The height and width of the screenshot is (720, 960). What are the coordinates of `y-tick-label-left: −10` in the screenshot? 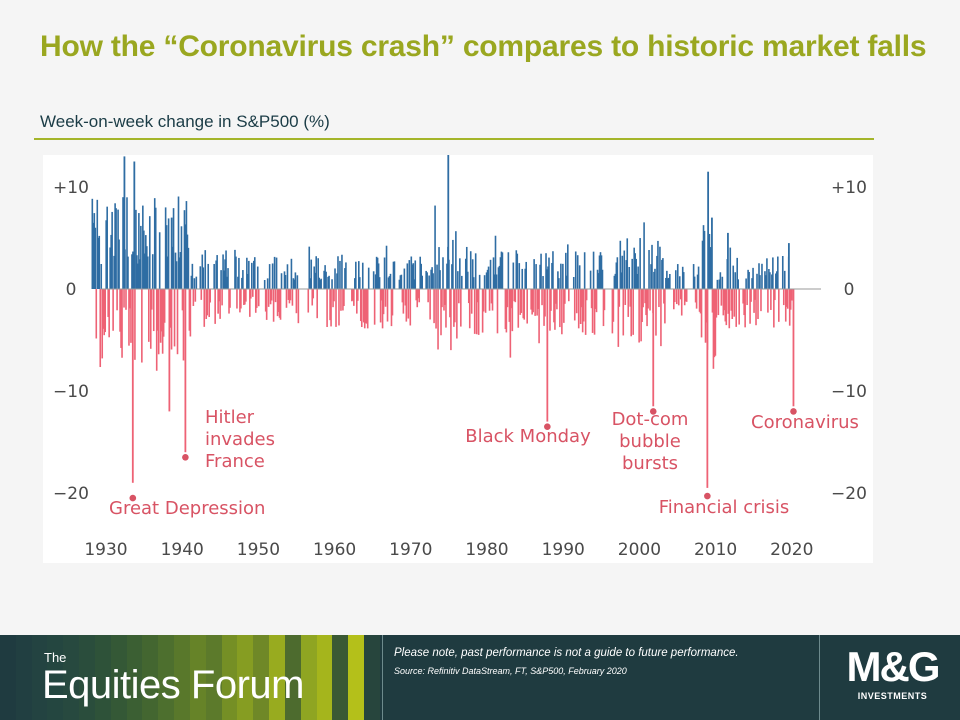 It's located at (71, 392).